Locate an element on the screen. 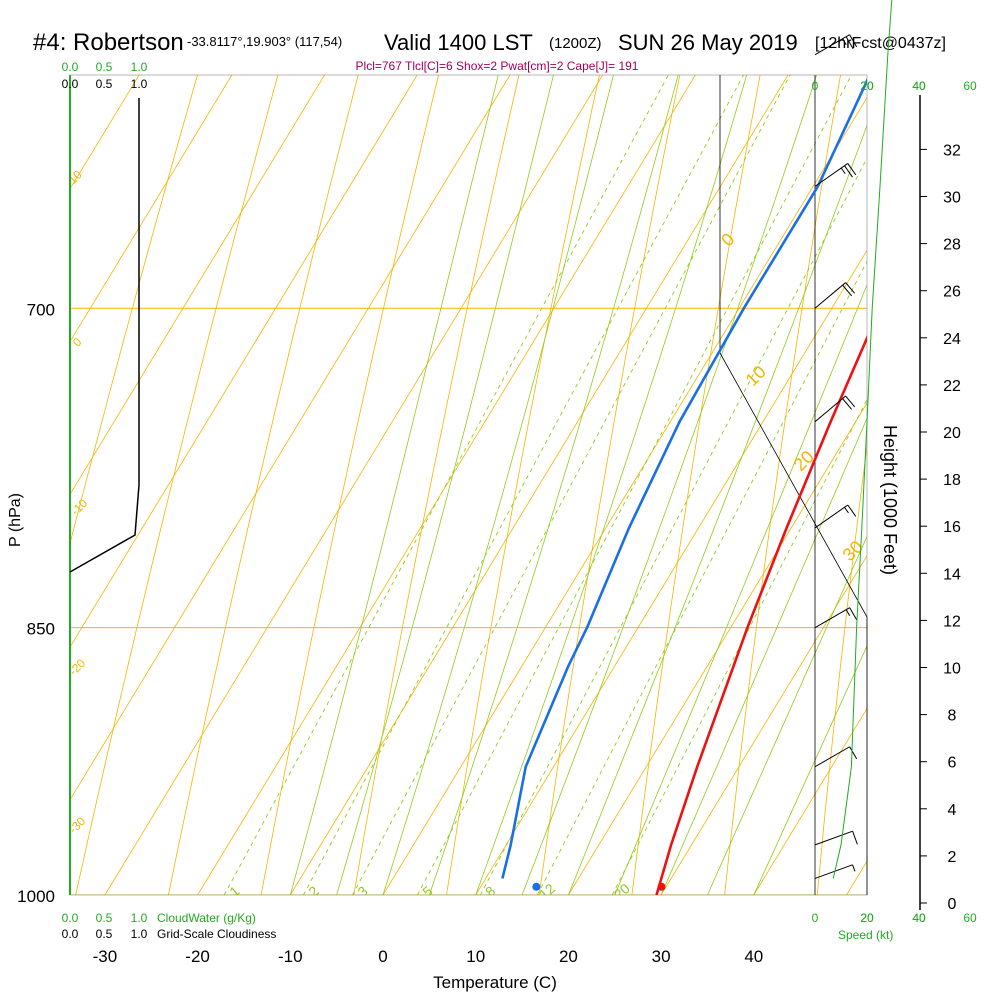  cloudiness-tick-bottom: 0.5 is located at coordinates (104, 934).